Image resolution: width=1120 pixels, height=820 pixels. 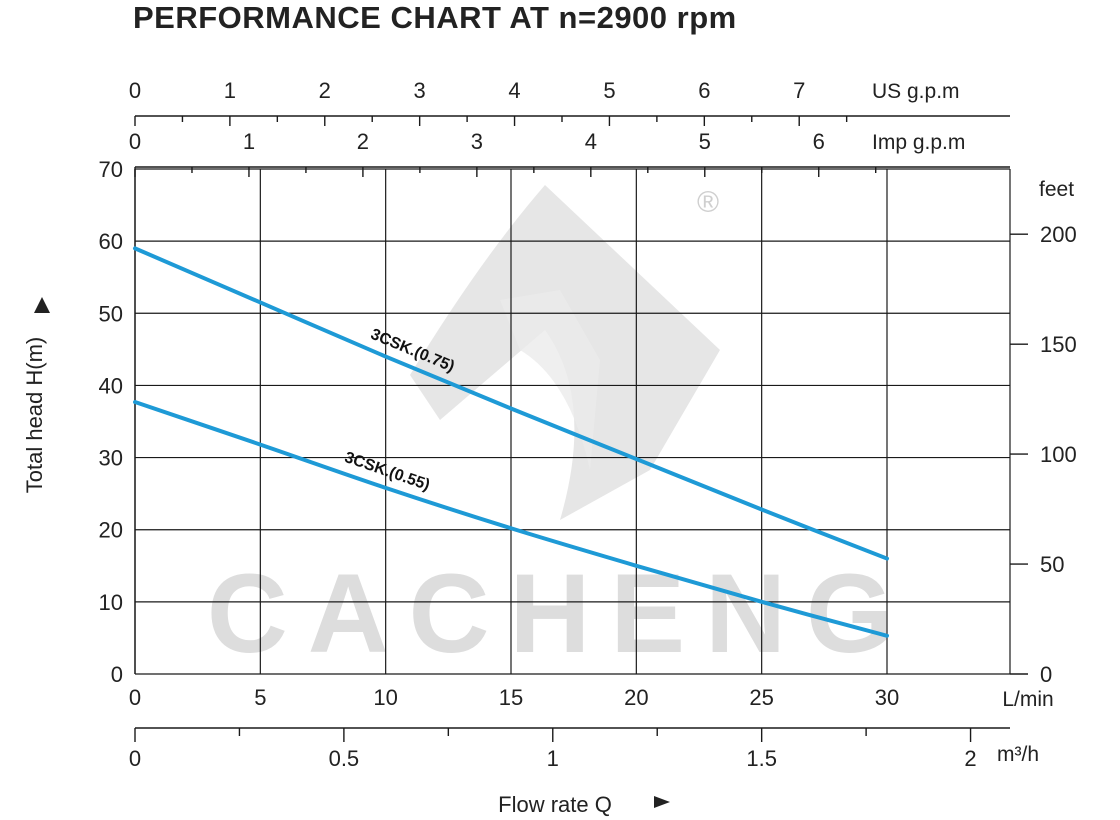 What do you see at coordinates (591, 141) in the screenshot?
I see `imp-gpm-tick-label: 4` at bounding box center [591, 141].